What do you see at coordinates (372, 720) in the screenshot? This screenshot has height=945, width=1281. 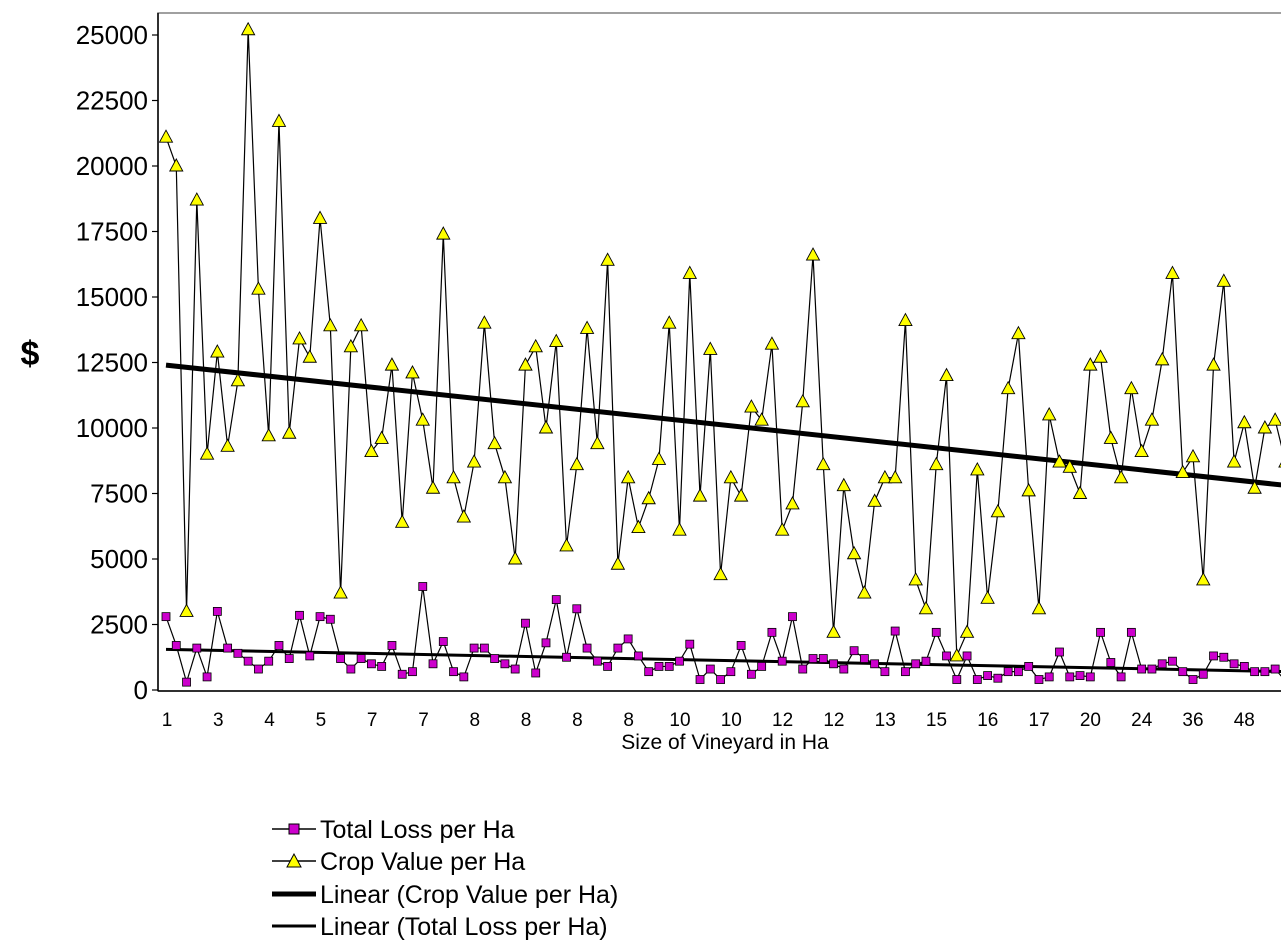 I see `x-tick-label: 7` at bounding box center [372, 720].